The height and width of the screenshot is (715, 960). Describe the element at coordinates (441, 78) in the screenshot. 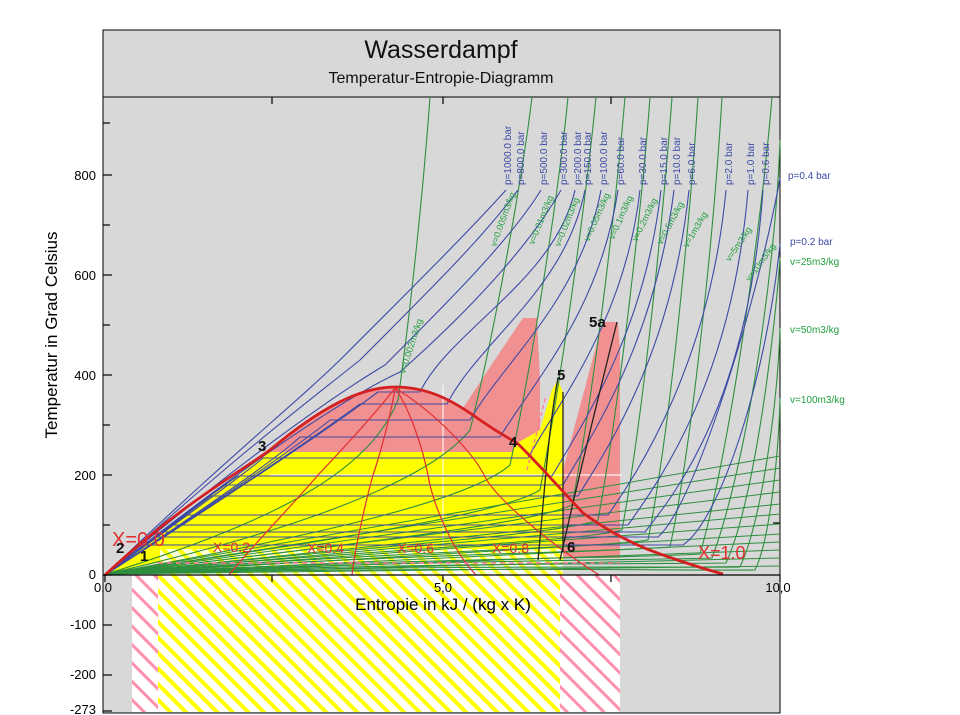

I see `page-subtitle: Temperatur-Entropie-Diagramm` at that location.